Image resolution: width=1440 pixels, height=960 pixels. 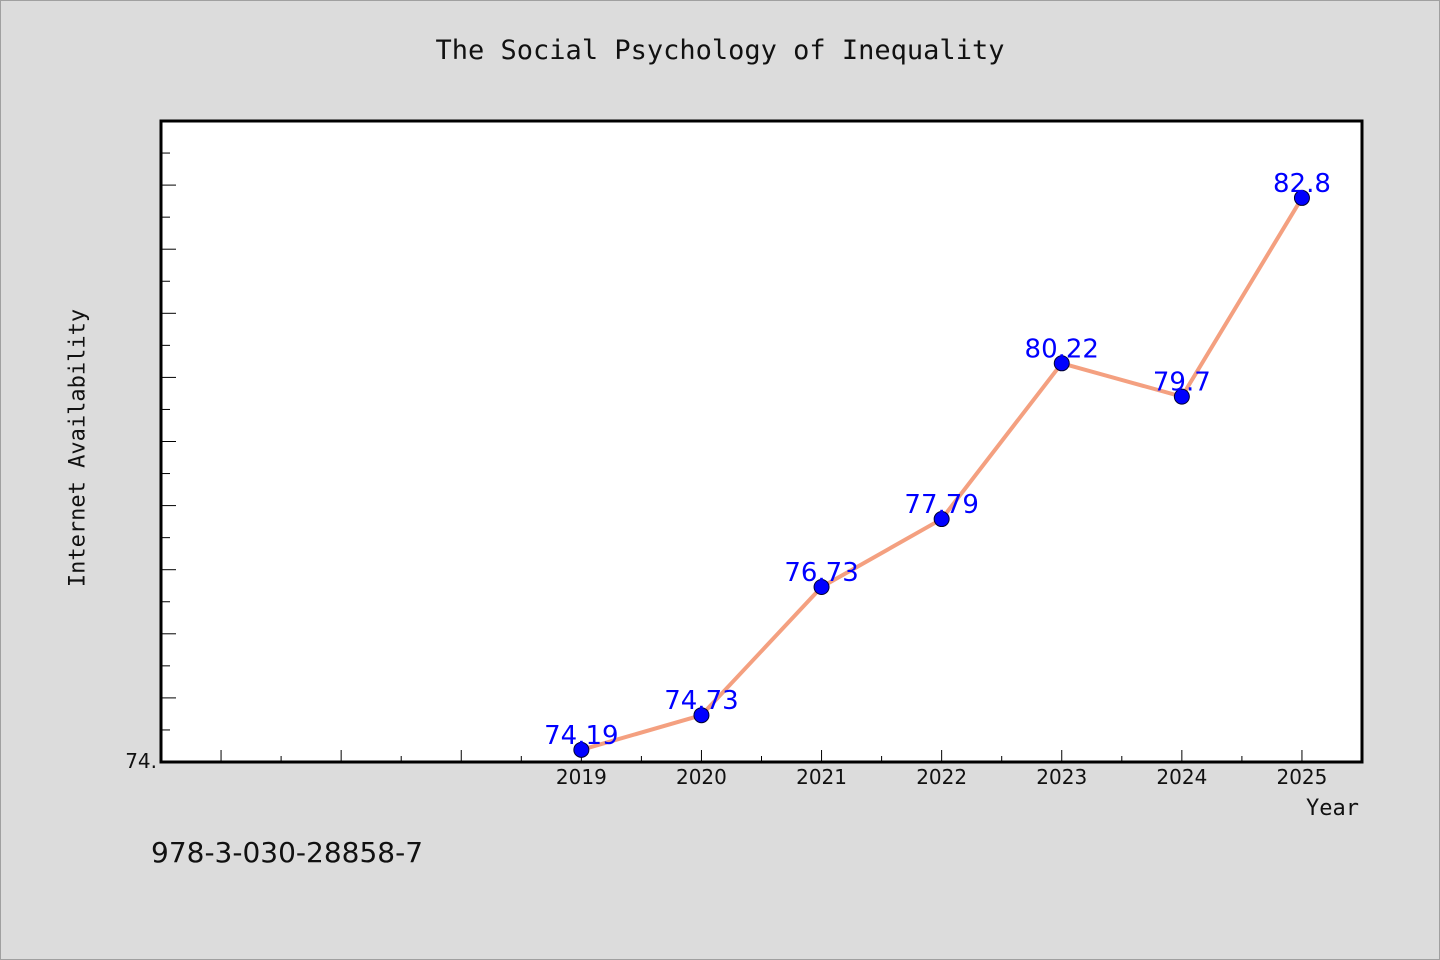 What do you see at coordinates (1062, 349) in the screenshot?
I see `data-label-2023: 80.22` at bounding box center [1062, 349].